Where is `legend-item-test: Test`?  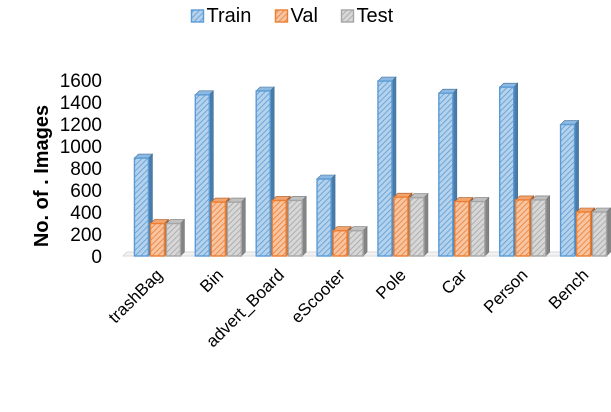 legend-item-test: Test is located at coordinates (367, 16).